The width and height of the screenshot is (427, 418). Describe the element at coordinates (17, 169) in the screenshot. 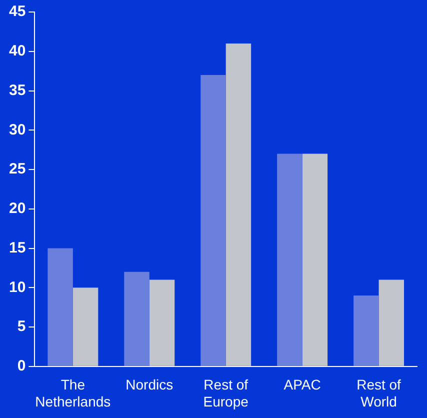

I see `y-tick-label: 25` at that location.